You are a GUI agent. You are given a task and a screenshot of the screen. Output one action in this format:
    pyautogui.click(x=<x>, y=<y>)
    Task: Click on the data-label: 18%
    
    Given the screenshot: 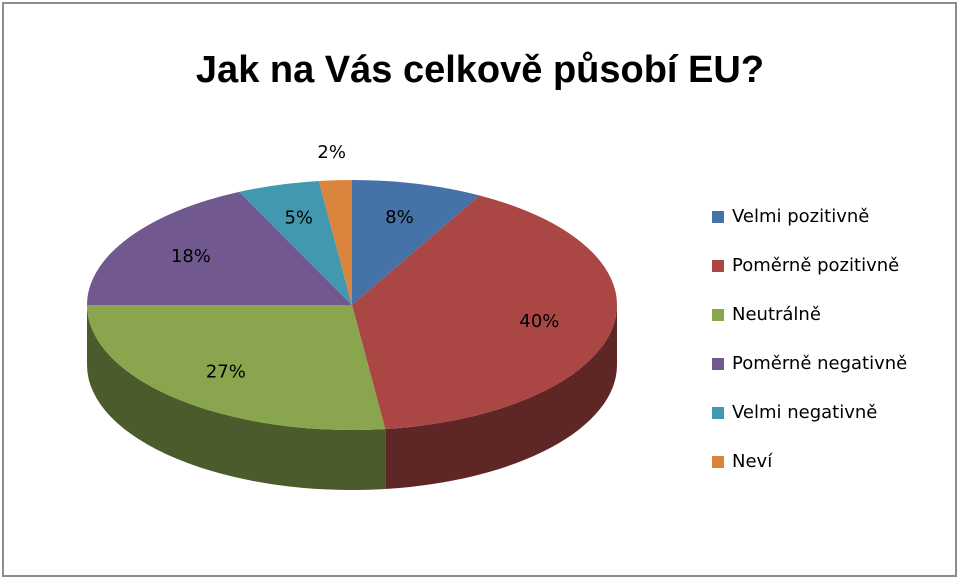 What is the action you would take?
    pyautogui.click(x=191, y=256)
    